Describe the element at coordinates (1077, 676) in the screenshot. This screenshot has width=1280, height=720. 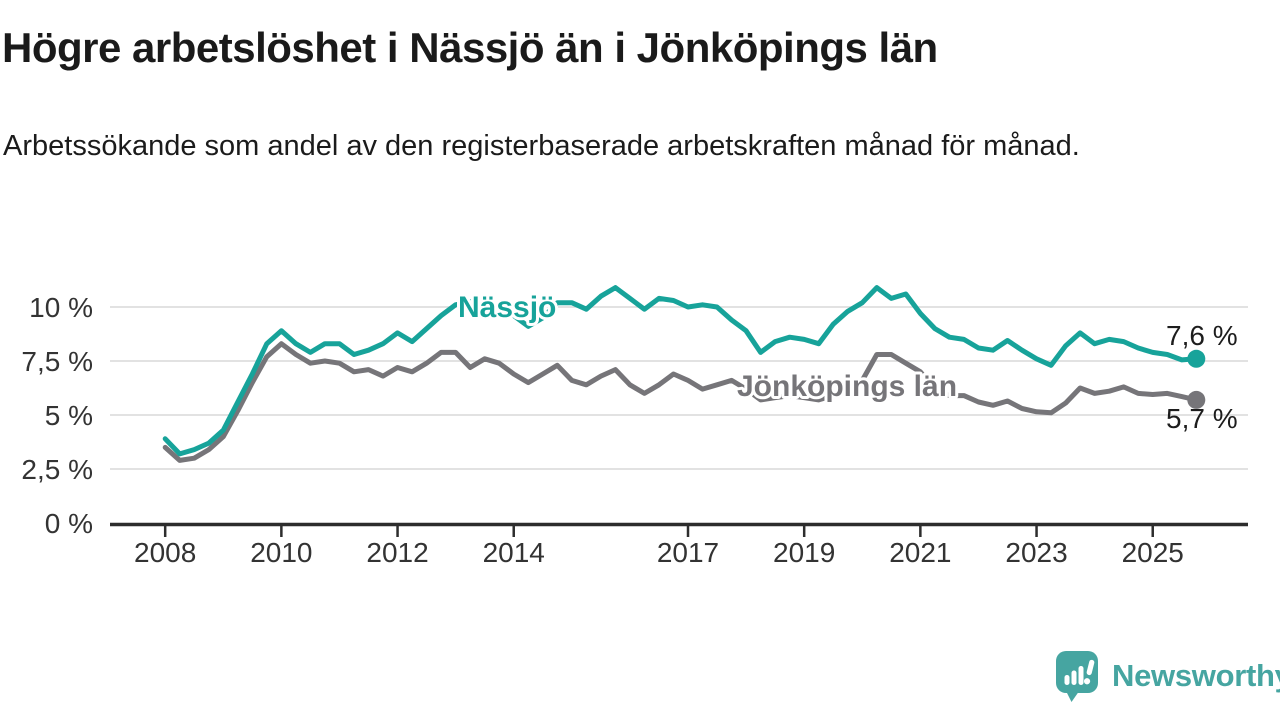
I see `newsworthy-bars-icon` at that location.